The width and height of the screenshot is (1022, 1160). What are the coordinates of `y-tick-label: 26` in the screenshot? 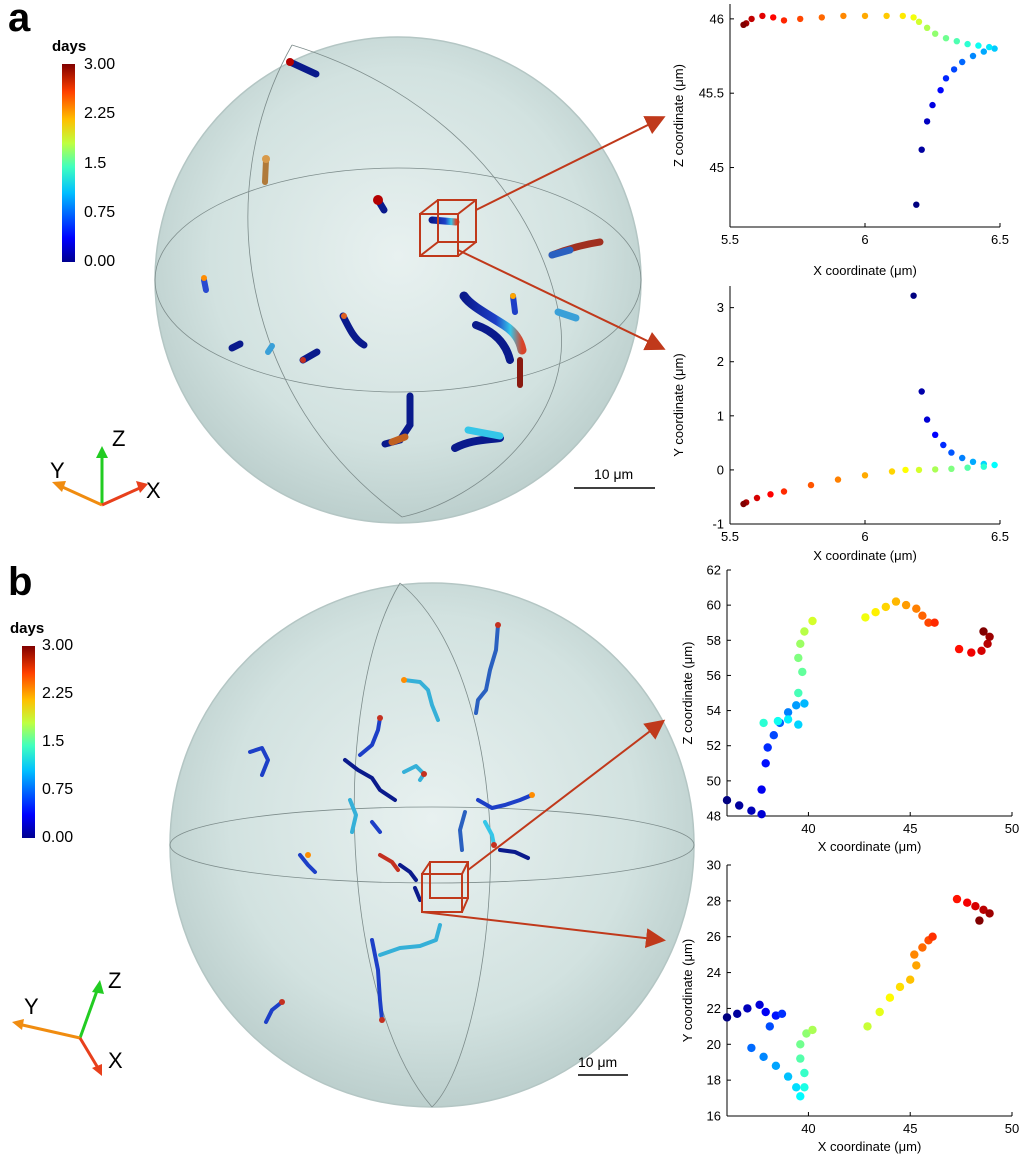 It's located at (714, 936).